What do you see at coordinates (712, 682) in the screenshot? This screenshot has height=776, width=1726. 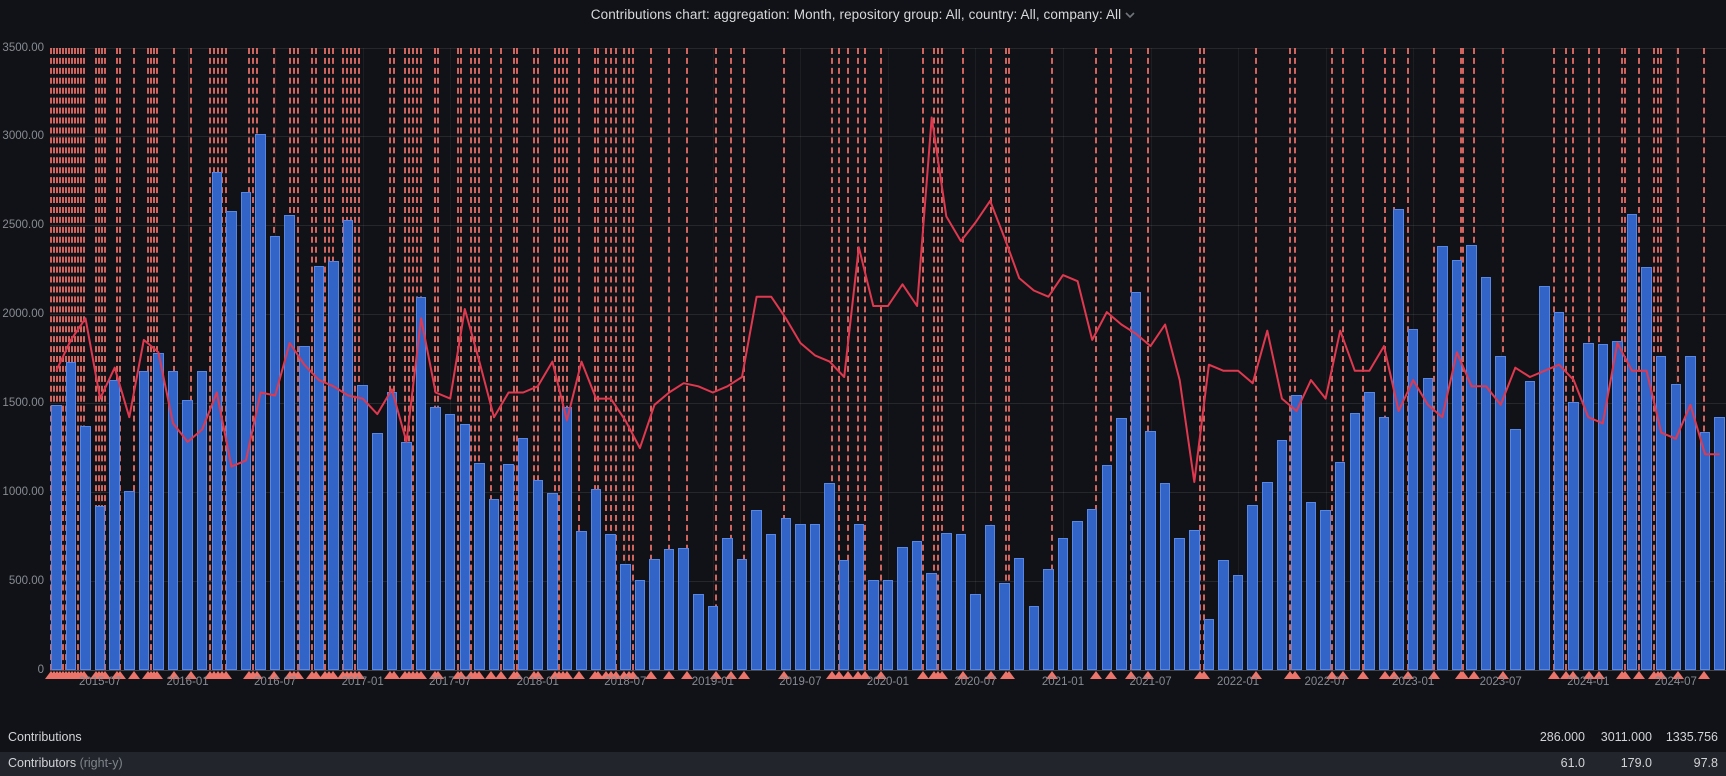 I see `x-axis-tick-label: 2019-01` at bounding box center [712, 682].